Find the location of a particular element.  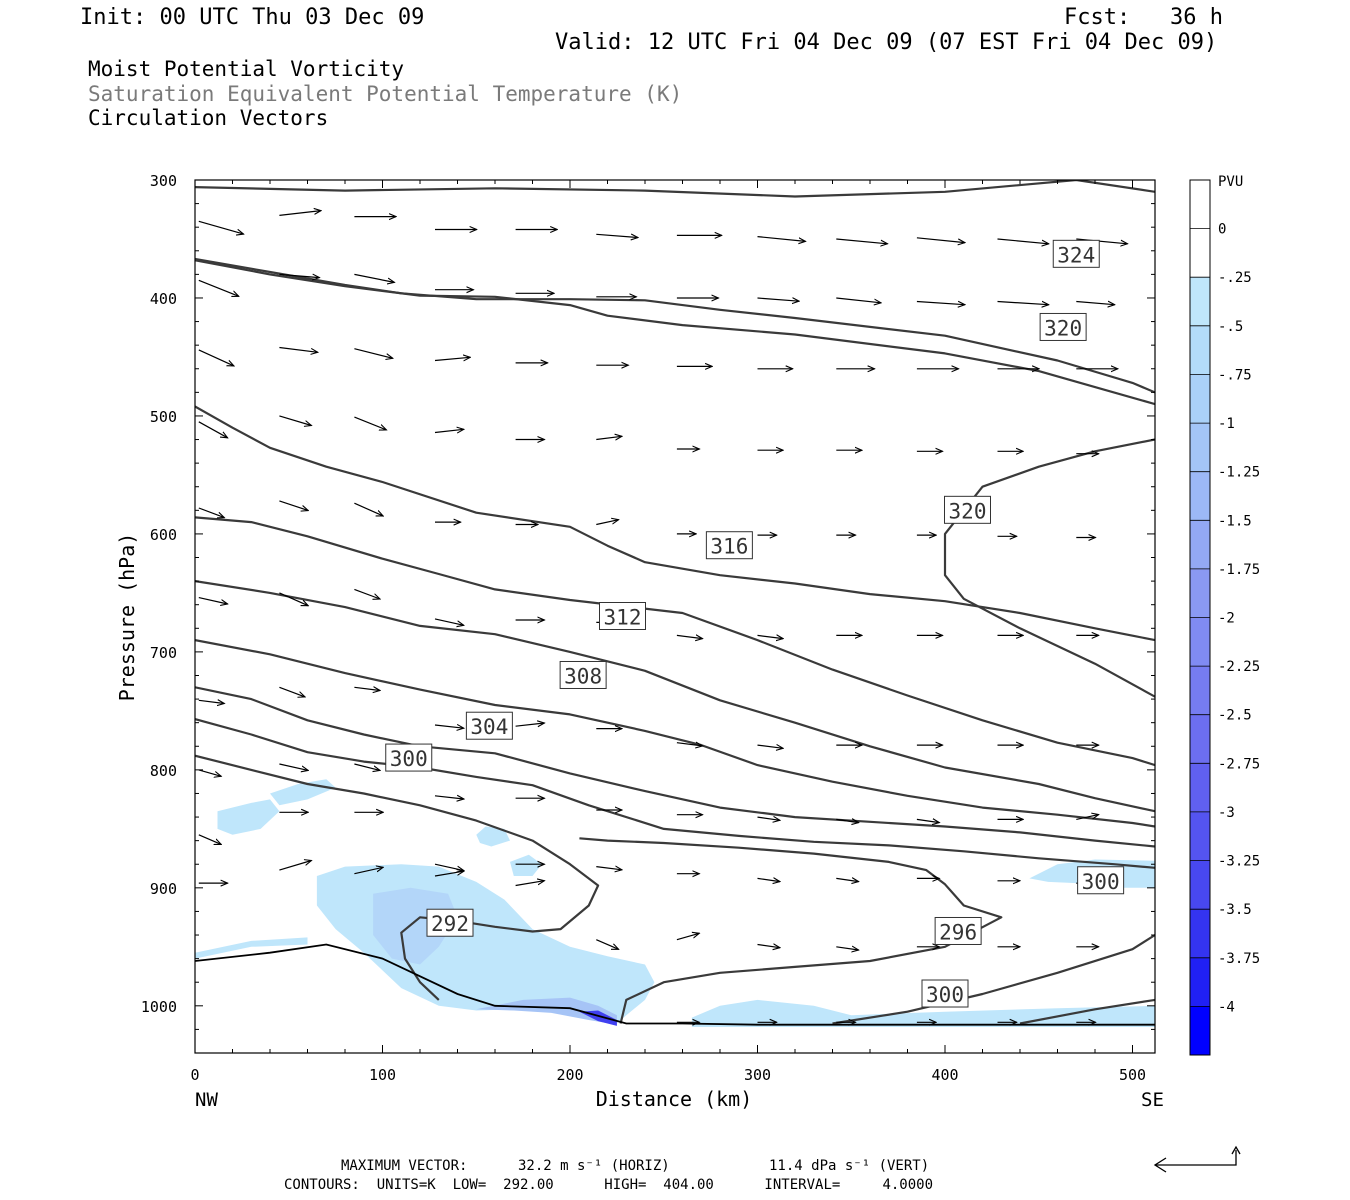

contour-label: 320 is located at coordinates (968, 511).